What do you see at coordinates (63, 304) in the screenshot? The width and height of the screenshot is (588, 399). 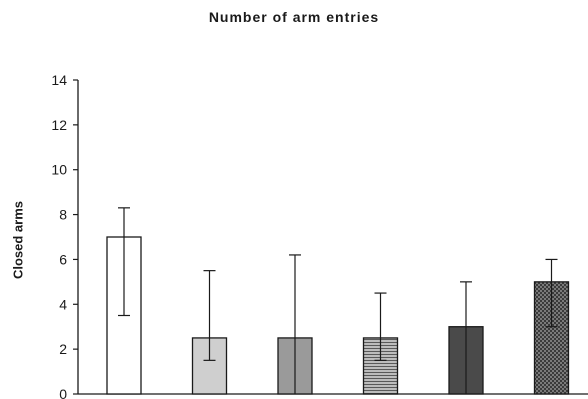 I see `y-tick-label: 4` at bounding box center [63, 304].